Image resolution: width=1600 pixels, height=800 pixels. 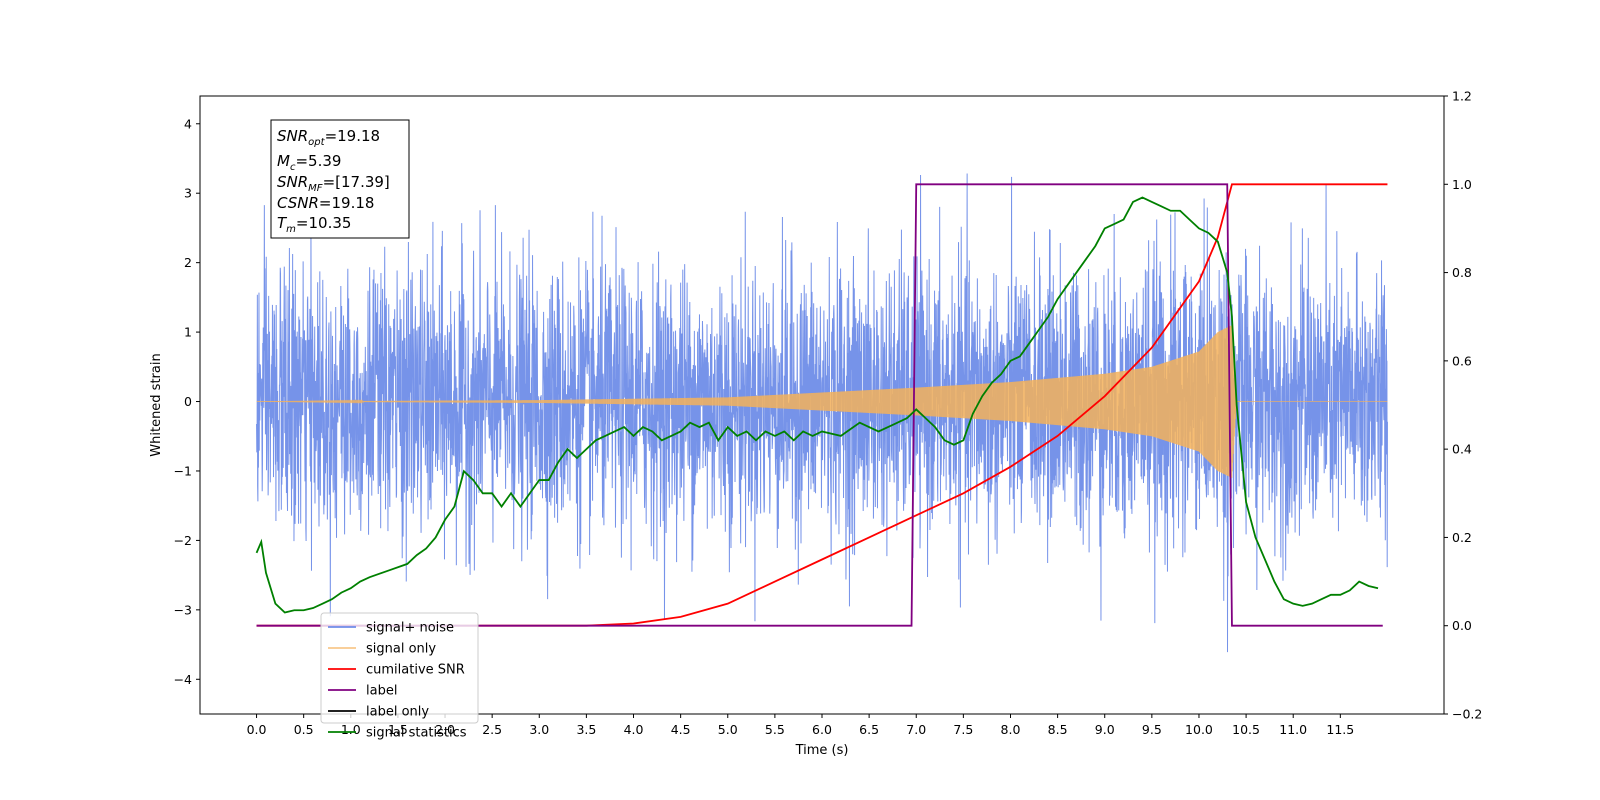 What do you see at coordinates (1463, 405) in the screenshot?
I see `y-right-axis-ticks: 1.2 1.0 0.8 0.6 0.4 0.2 0.0 −0.2` at bounding box center [1463, 405].